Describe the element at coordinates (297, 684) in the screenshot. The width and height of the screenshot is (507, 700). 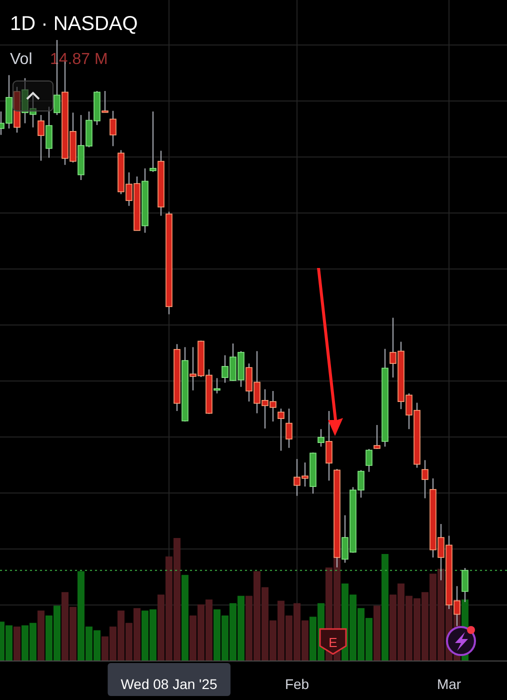
I see `x-tick-label: Feb` at that location.